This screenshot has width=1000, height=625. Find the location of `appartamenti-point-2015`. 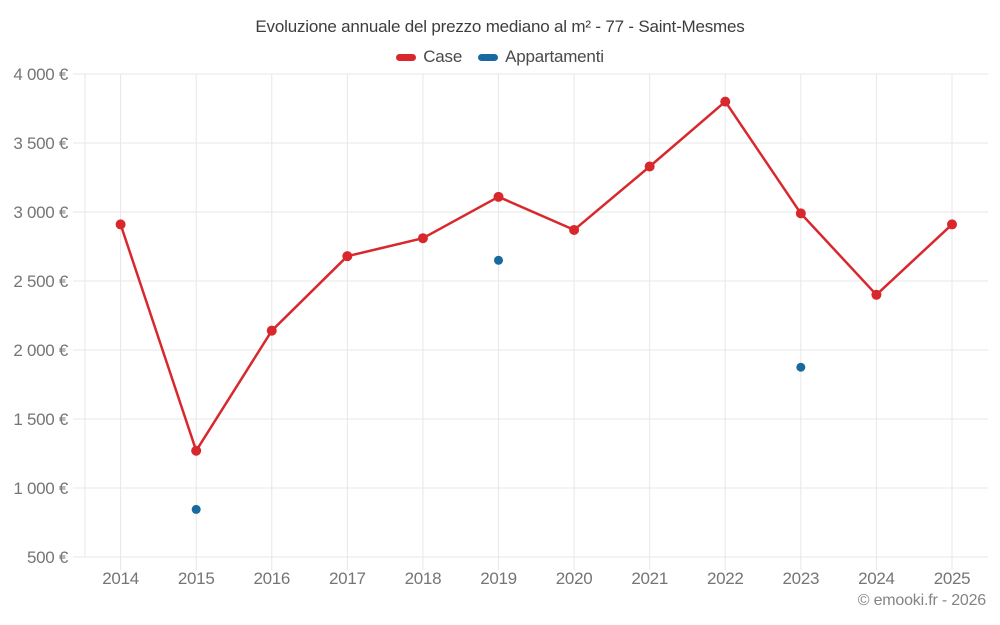

appartamenti-point-2015 is located at coordinates (196, 509).